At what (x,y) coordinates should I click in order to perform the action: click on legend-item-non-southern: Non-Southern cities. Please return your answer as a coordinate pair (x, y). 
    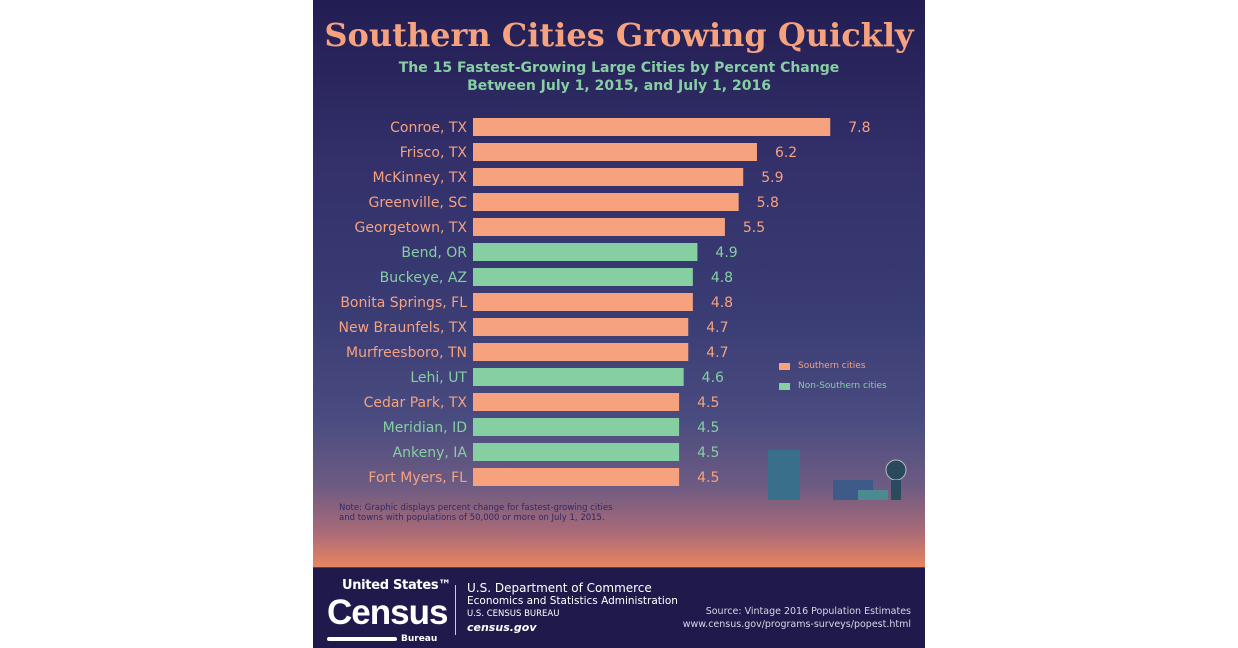
    Looking at the image, I should click on (833, 386).